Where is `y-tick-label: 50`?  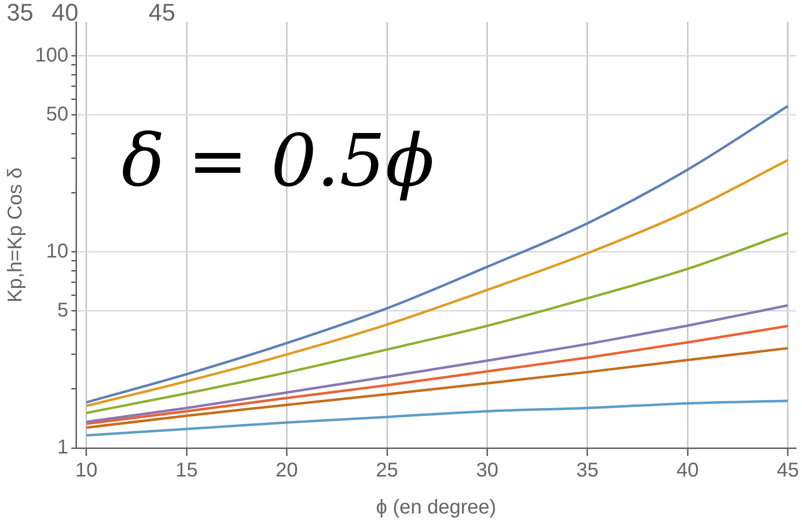 y-tick-label: 50 is located at coordinates (57, 114).